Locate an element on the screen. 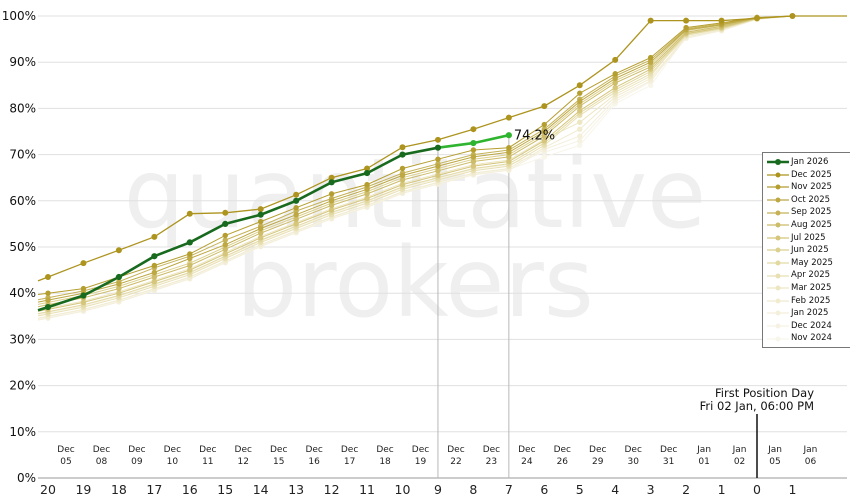 This screenshot has height=500, width=850. legend-label: Apr 2025 is located at coordinates (811, 275).